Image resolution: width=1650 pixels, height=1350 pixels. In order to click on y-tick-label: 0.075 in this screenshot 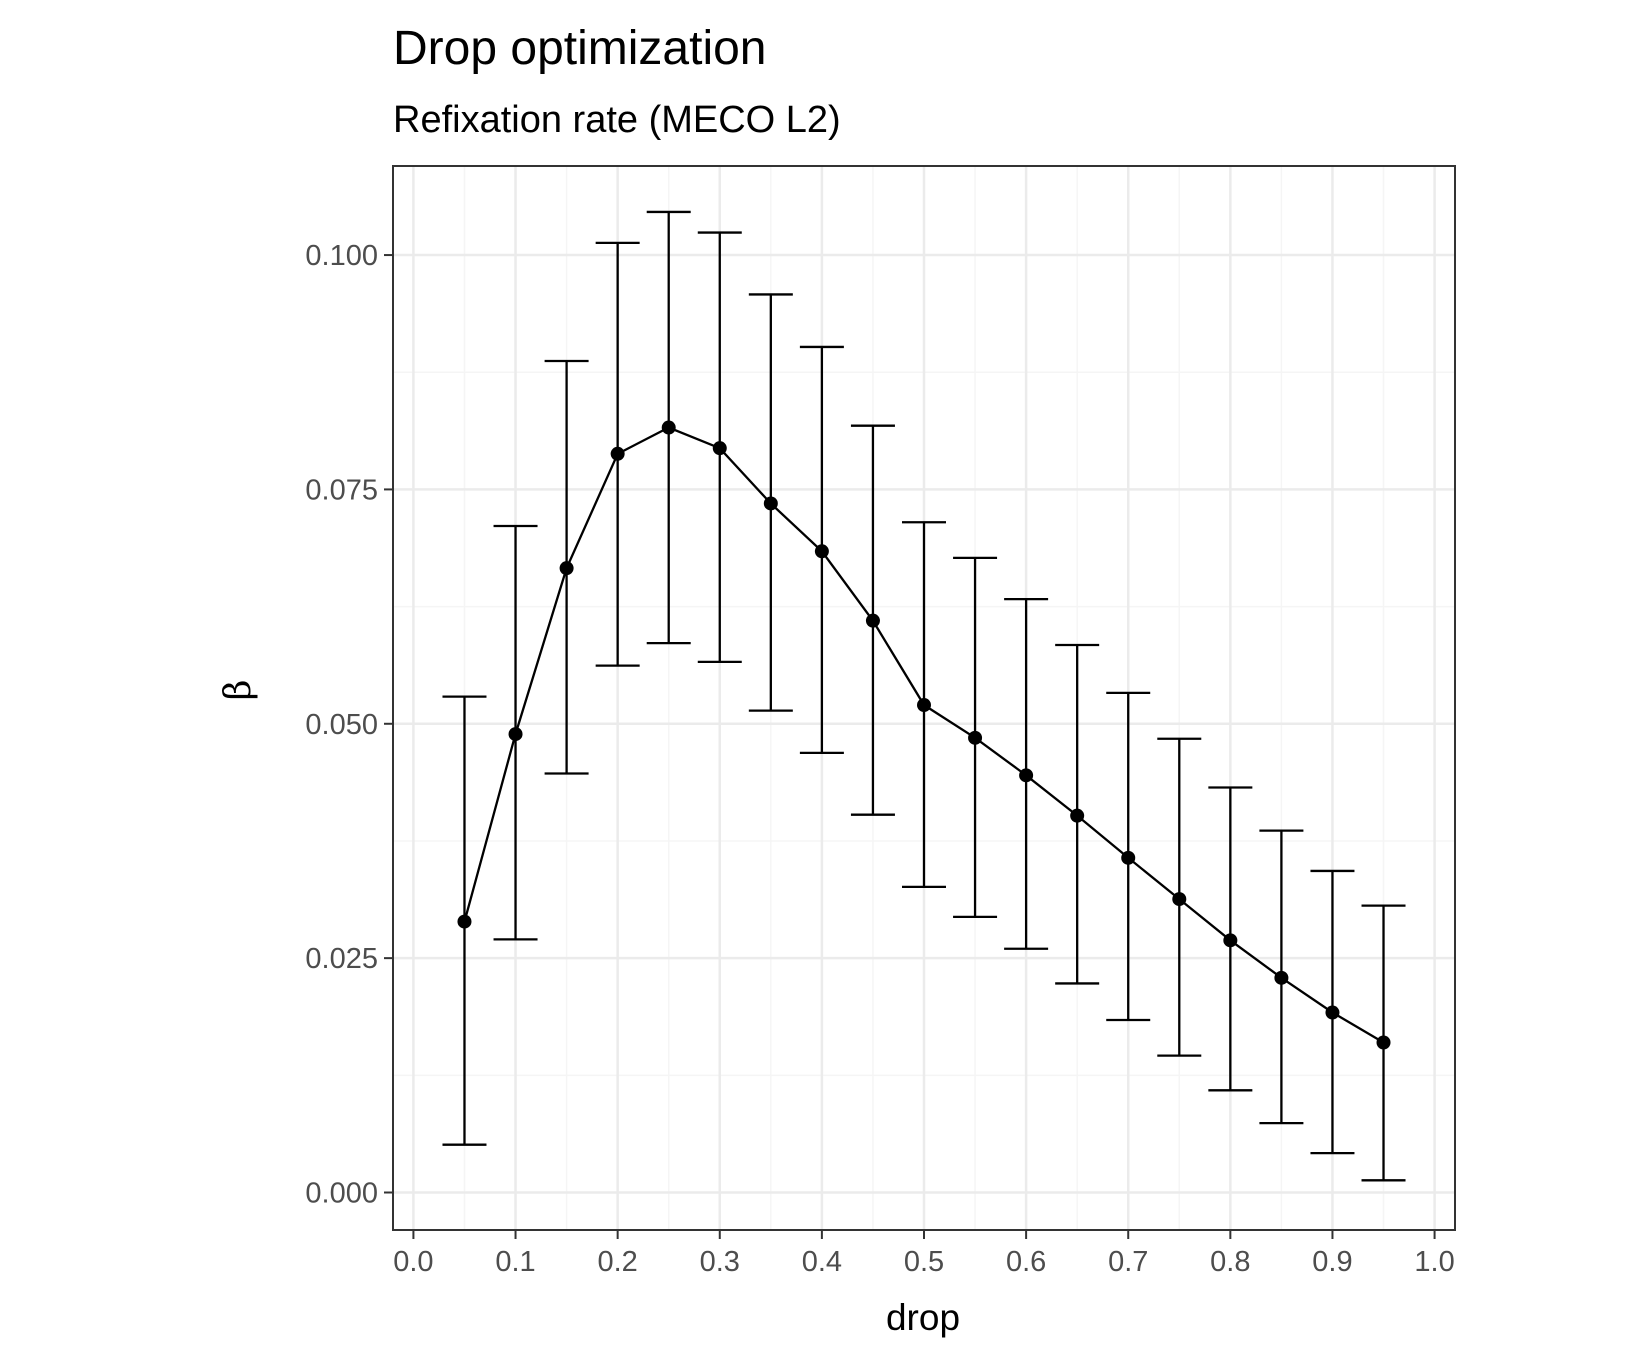, I will do `click(341, 490)`.